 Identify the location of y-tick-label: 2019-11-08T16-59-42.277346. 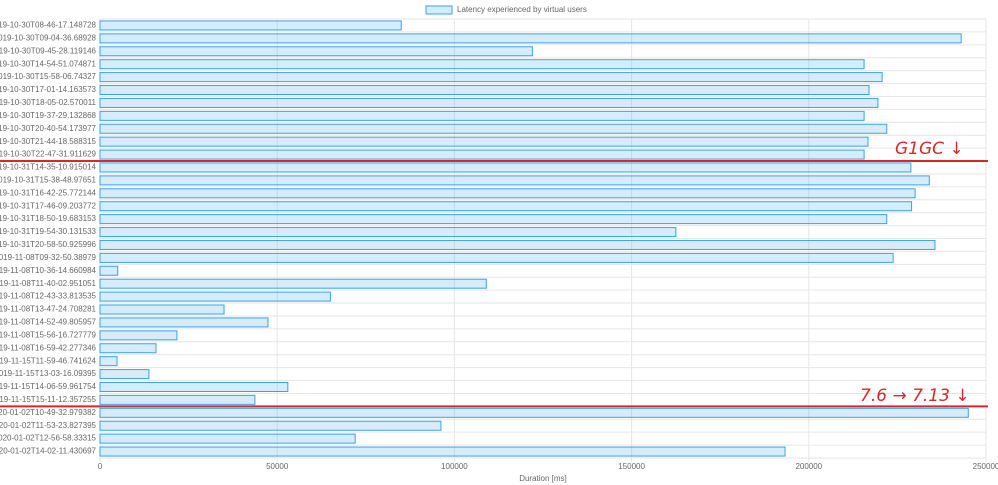
(48, 347).